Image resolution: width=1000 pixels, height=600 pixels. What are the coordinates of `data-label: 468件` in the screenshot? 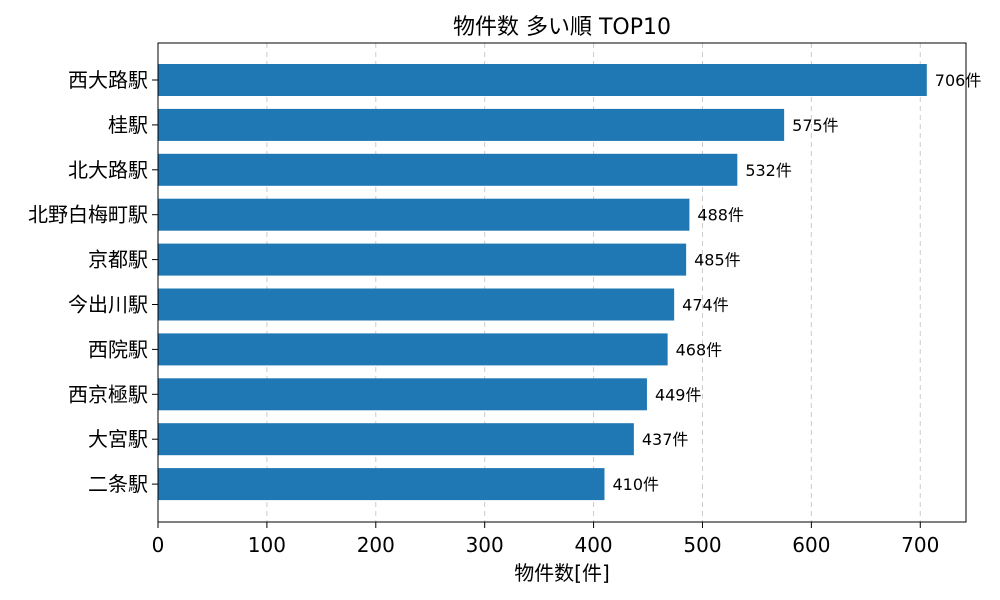 It's located at (699, 349).